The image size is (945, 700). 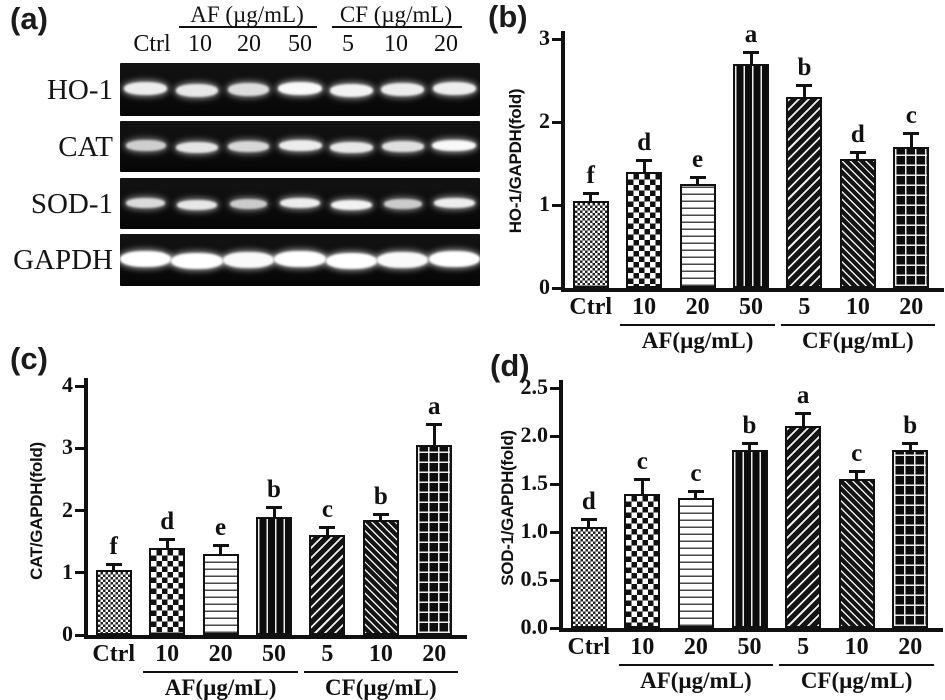 I want to click on chart-b-x-axis, so click(x=752, y=290).